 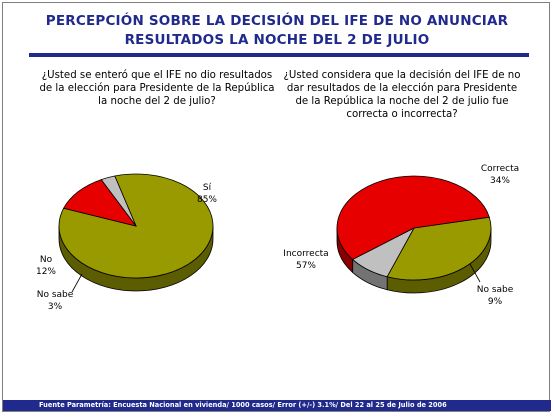 I want to click on title-line-2: RESULTADOS LA NOCHE DEL 2 DE JULIO, so click(x=277, y=40).